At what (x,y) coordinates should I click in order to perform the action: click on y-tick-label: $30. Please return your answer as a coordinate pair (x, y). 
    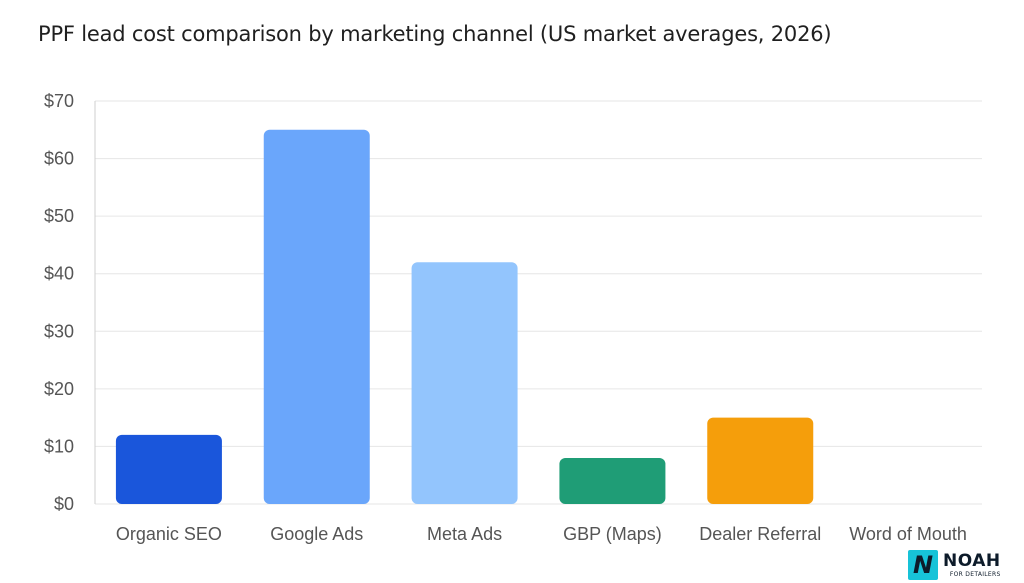
    Looking at the image, I should click on (59, 331).